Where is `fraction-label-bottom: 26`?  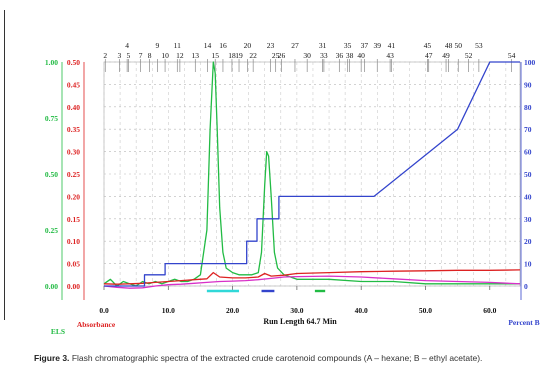
fraction-label-bottom: 26 is located at coordinates (282, 55).